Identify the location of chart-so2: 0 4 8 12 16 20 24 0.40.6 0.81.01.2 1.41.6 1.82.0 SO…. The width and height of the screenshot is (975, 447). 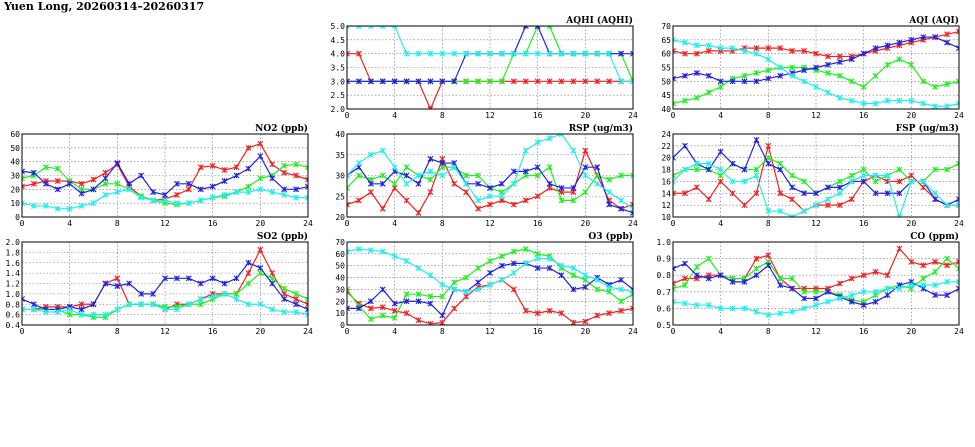
(159, 283).